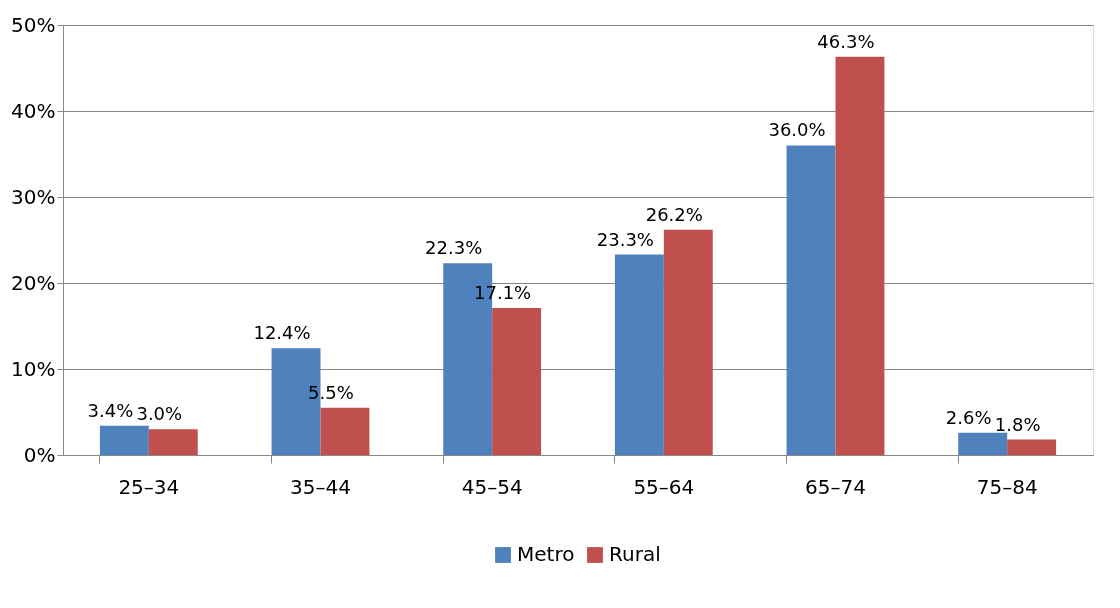  Describe the element at coordinates (635, 554) in the screenshot. I see `legend-label: Rural` at that location.